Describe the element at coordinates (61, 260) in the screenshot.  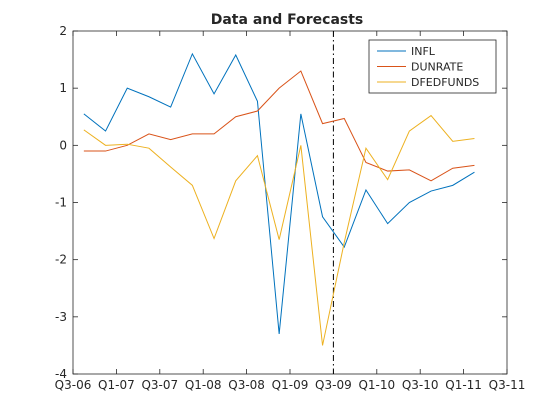
I see `y-tick-label: -2` at that location.